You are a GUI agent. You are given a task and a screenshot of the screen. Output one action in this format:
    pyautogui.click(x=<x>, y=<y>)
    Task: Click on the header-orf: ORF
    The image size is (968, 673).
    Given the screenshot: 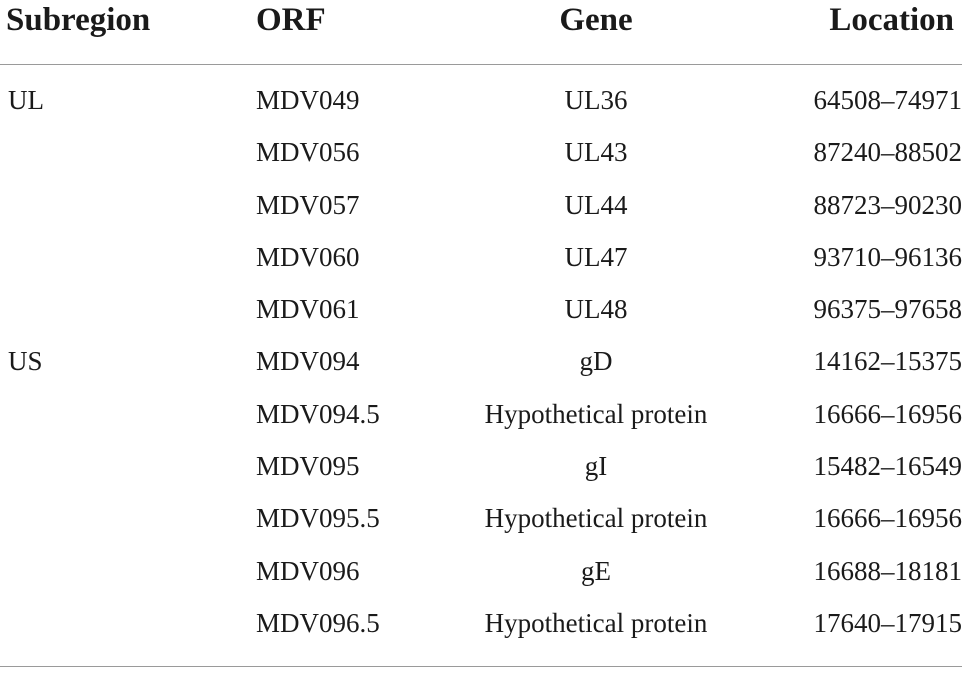 What is the action you would take?
    pyautogui.click(x=291, y=20)
    